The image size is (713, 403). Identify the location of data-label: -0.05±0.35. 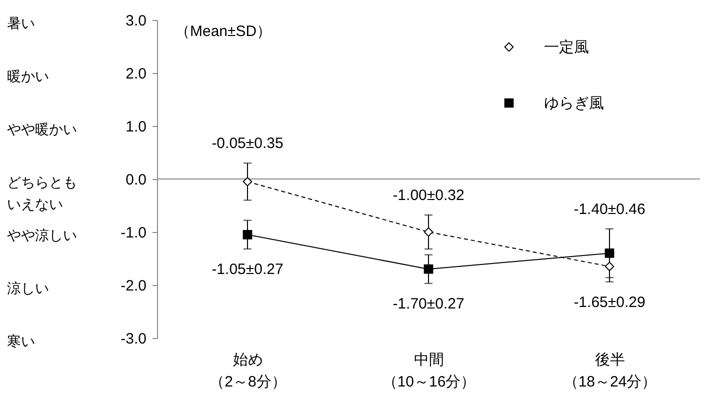
(248, 143).